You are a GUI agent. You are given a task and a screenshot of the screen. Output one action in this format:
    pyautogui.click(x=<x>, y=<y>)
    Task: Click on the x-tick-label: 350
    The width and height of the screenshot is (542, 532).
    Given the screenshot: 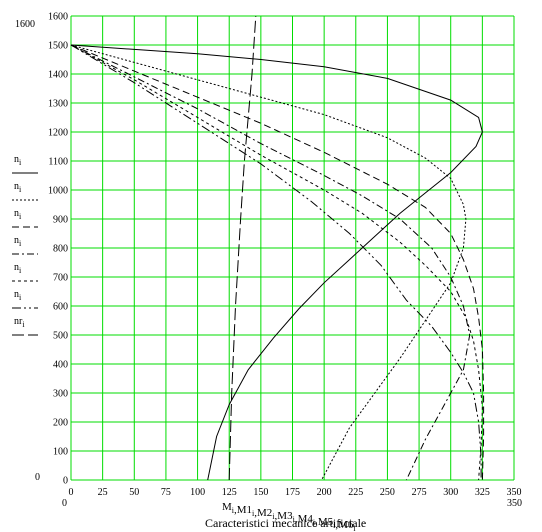 What is the action you would take?
    pyautogui.click(x=514, y=492)
    